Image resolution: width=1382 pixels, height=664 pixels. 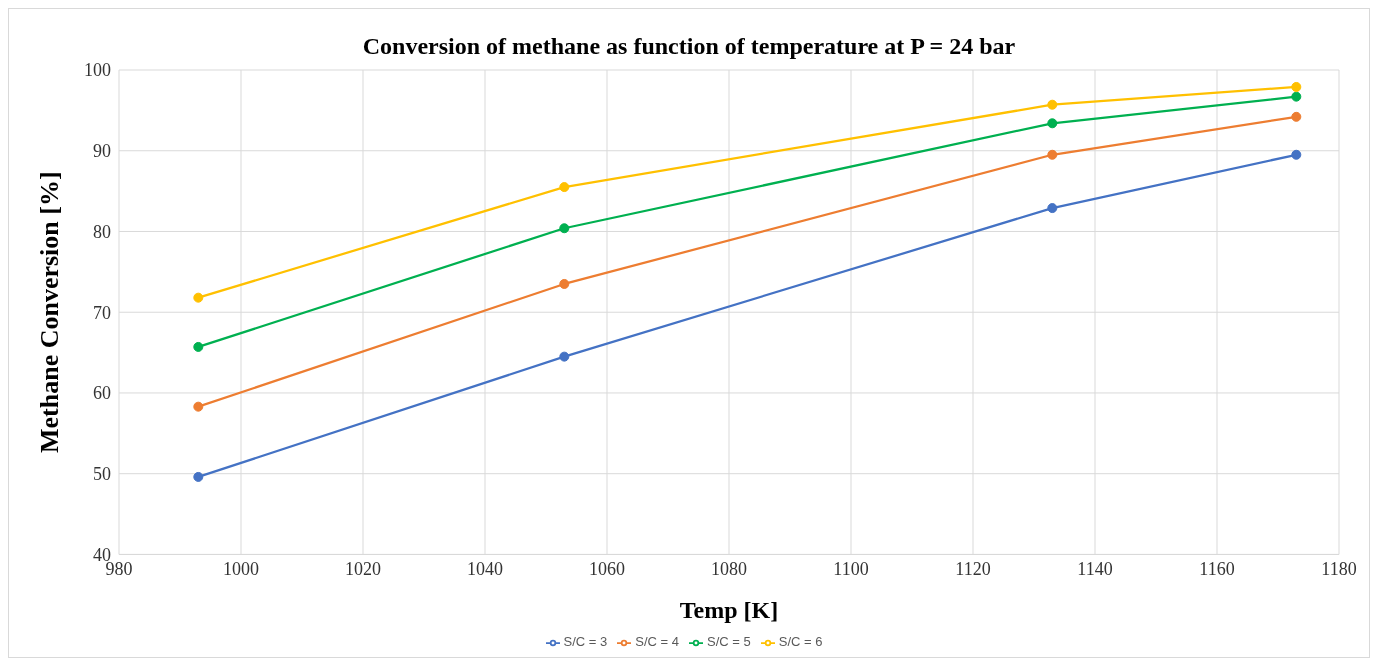 I want to click on legend-label: S/C = 3, so click(x=585, y=642).